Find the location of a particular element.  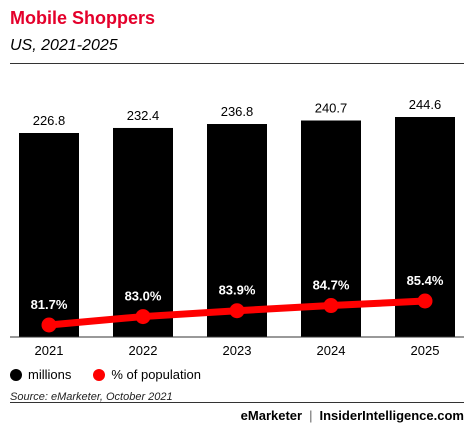

x-tick-label-2025: 2025 is located at coordinates (425, 350).